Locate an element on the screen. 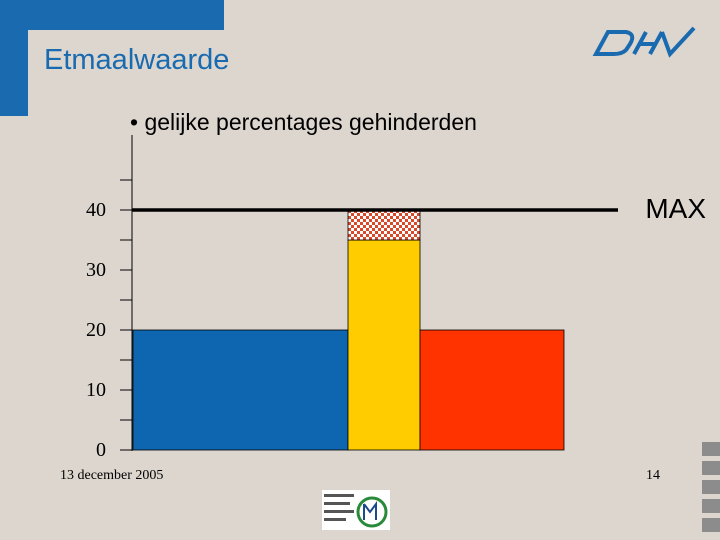 The width and height of the screenshot is (720, 540). y-tick-label: 0 is located at coordinates (101, 450).